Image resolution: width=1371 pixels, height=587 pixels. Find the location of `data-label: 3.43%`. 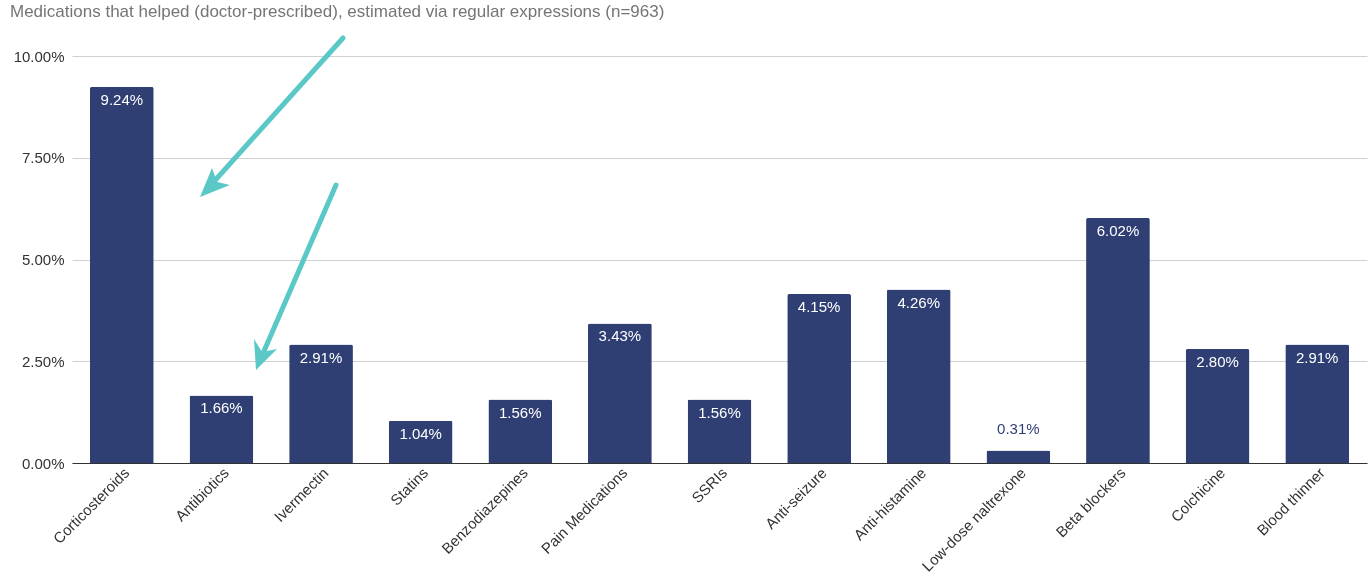

data-label: 3.43% is located at coordinates (620, 336).